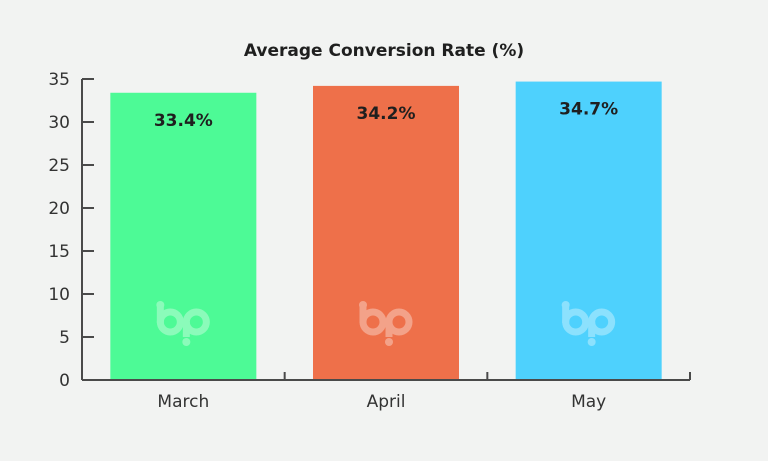  What do you see at coordinates (59, 209) in the screenshot?
I see `y-tick-label: 20` at bounding box center [59, 209].